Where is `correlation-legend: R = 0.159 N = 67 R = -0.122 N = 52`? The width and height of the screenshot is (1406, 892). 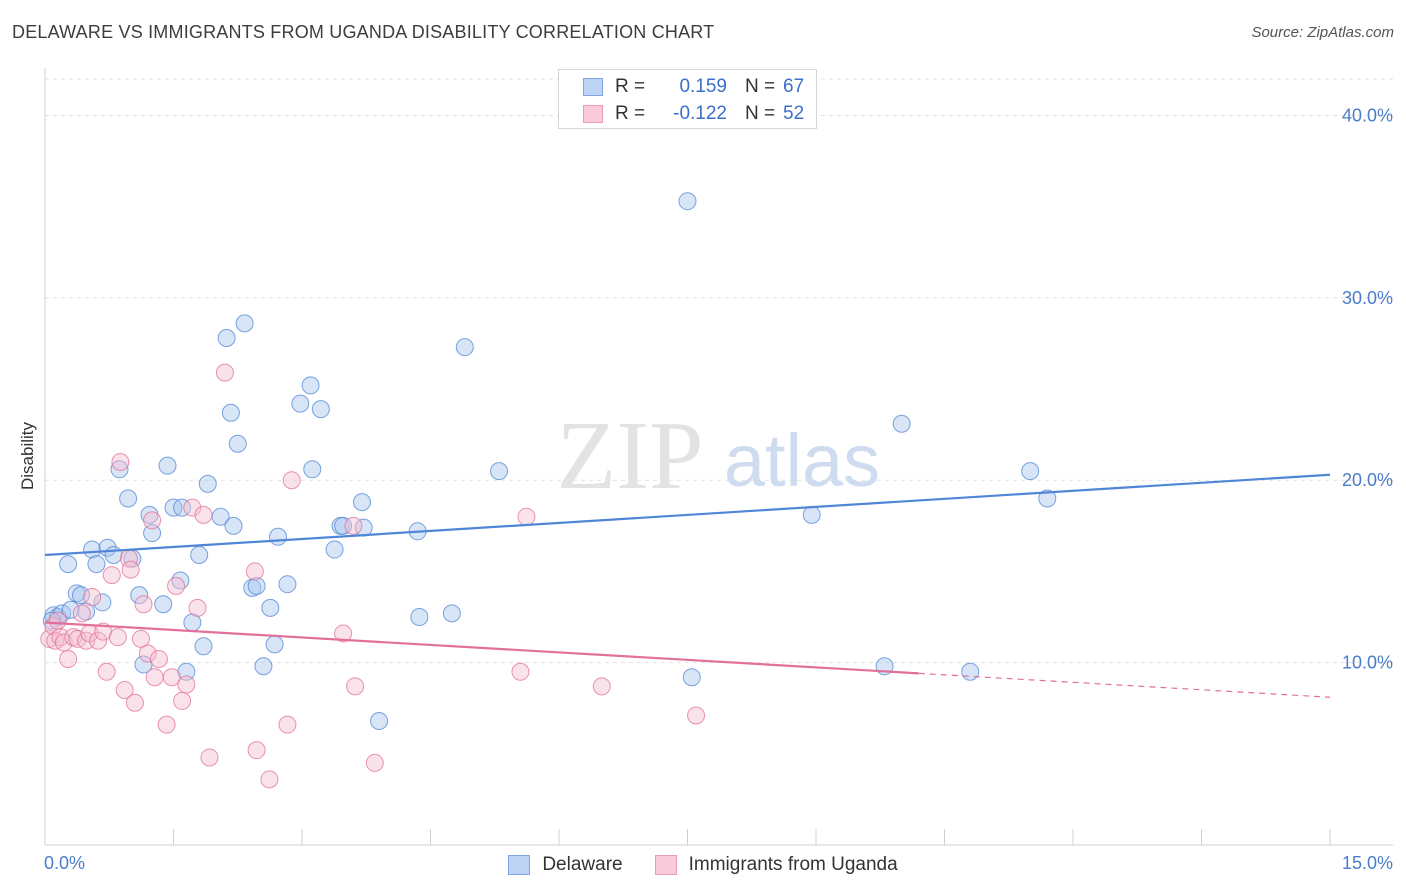 correlation-legend: R = 0.159 N = 67 R = -0.122 N = 52 is located at coordinates (687, 99).